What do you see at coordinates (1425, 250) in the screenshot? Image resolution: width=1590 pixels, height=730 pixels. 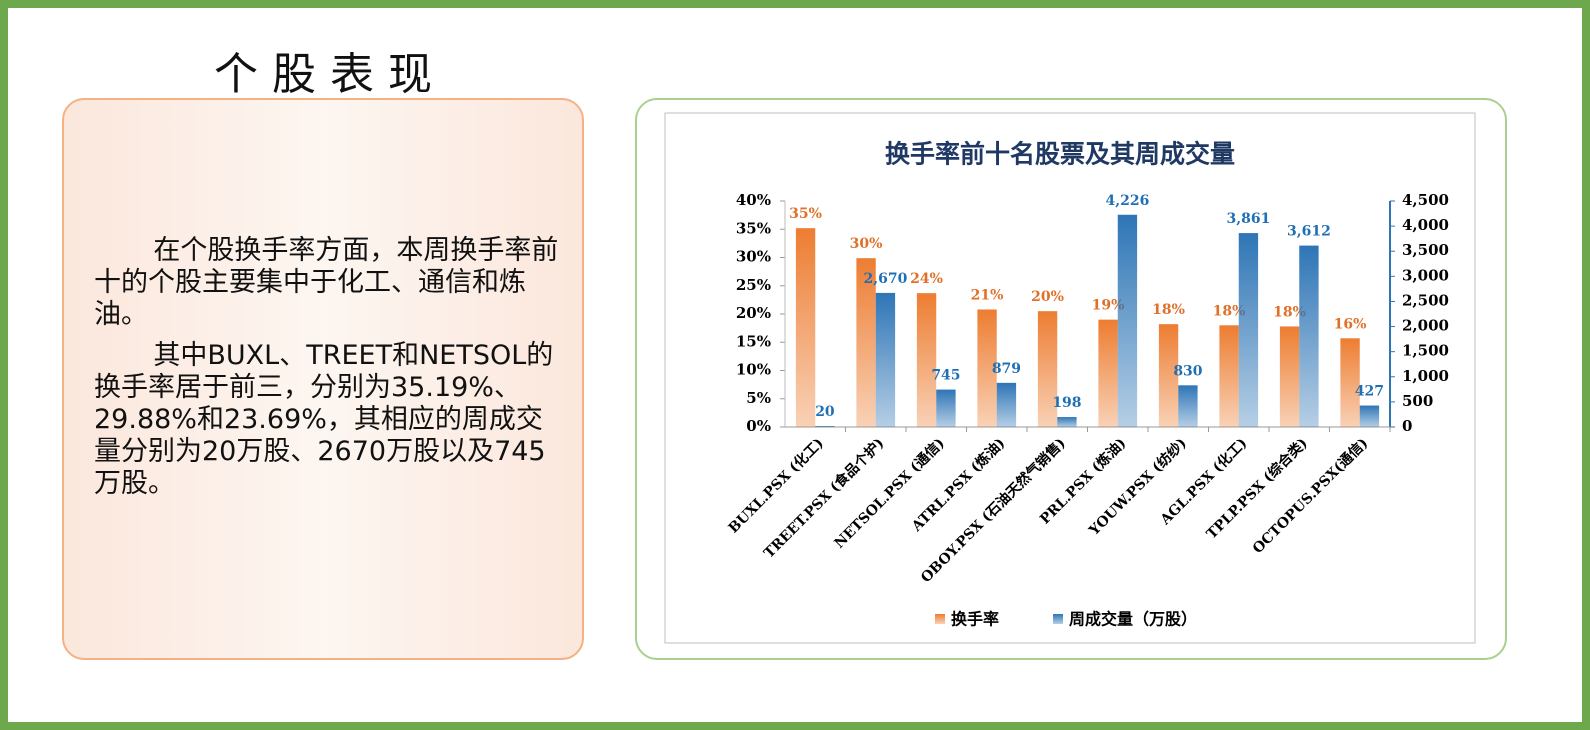 I see `y2-tick-label: 3,500` at bounding box center [1425, 250].